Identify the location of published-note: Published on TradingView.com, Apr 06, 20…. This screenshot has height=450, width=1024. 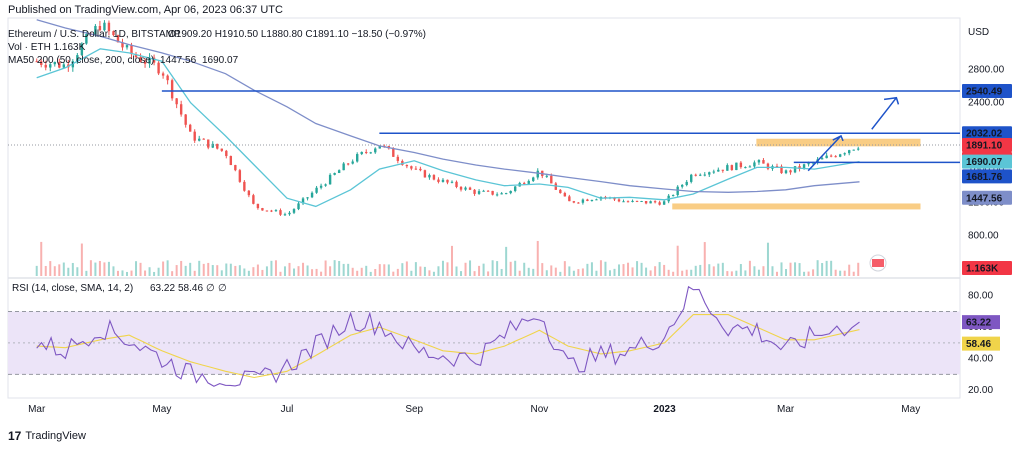
(145, 10).